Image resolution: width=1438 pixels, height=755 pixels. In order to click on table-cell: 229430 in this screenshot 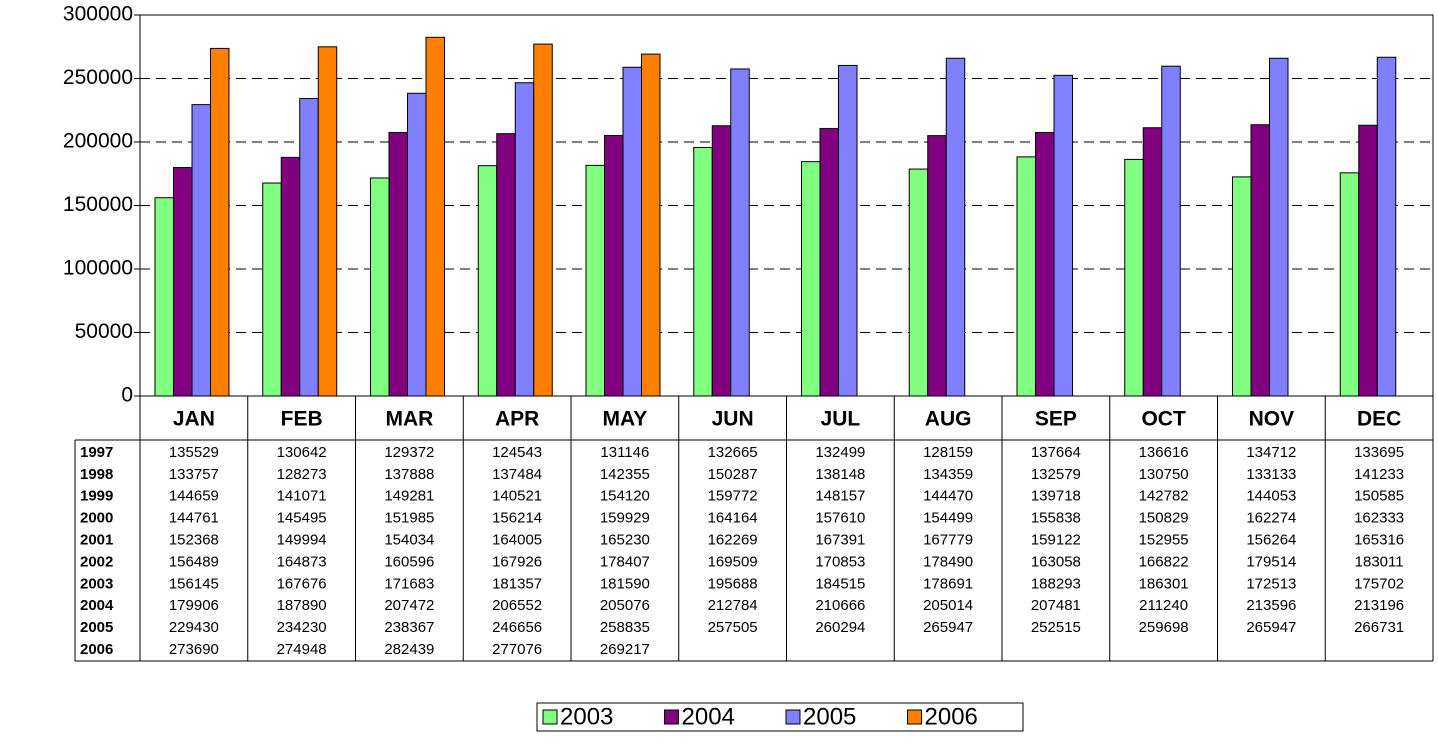, I will do `click(194, 627)`.